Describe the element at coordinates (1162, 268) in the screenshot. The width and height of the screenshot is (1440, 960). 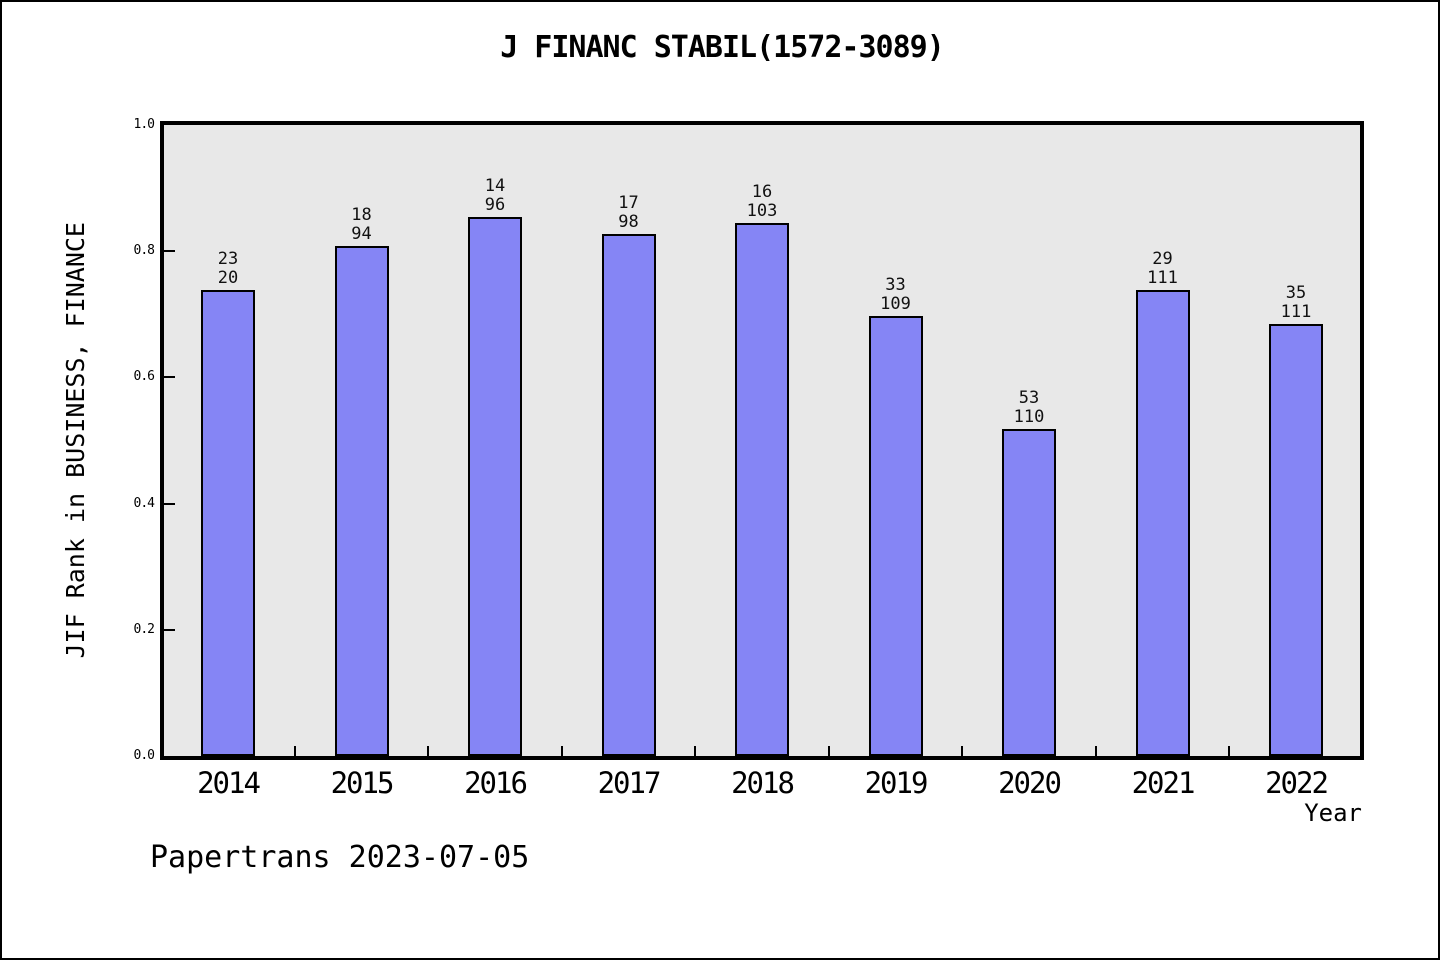
I see `bar-value-label-2021: 29 111` at that location.